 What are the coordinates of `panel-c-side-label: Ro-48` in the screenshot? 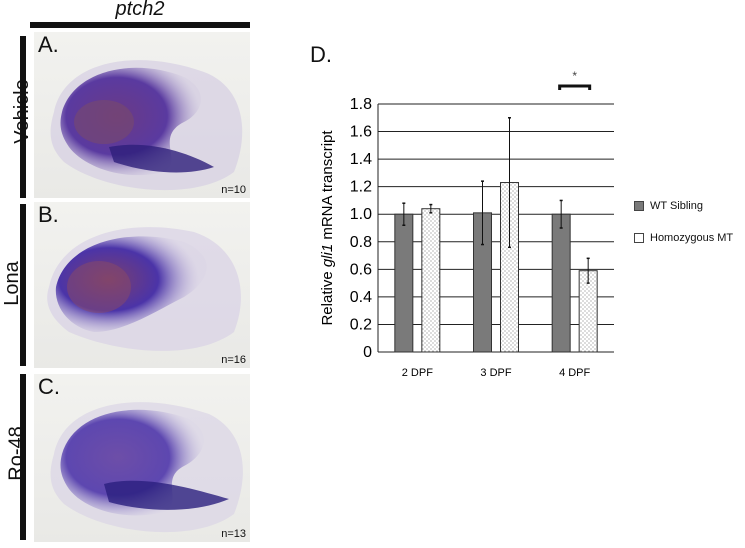 It's located at (16, 453).